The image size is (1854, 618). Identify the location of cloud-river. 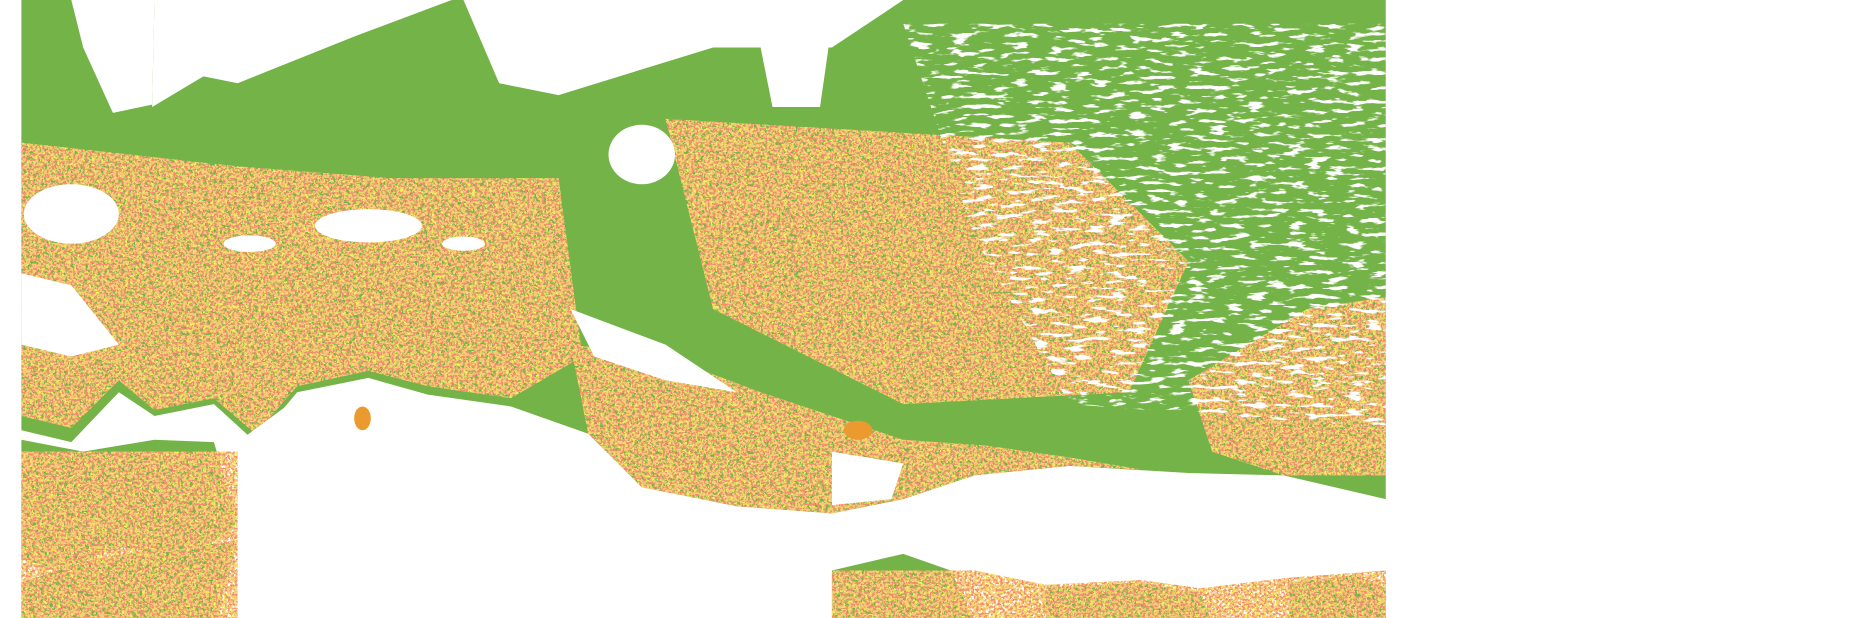
(653, 351).